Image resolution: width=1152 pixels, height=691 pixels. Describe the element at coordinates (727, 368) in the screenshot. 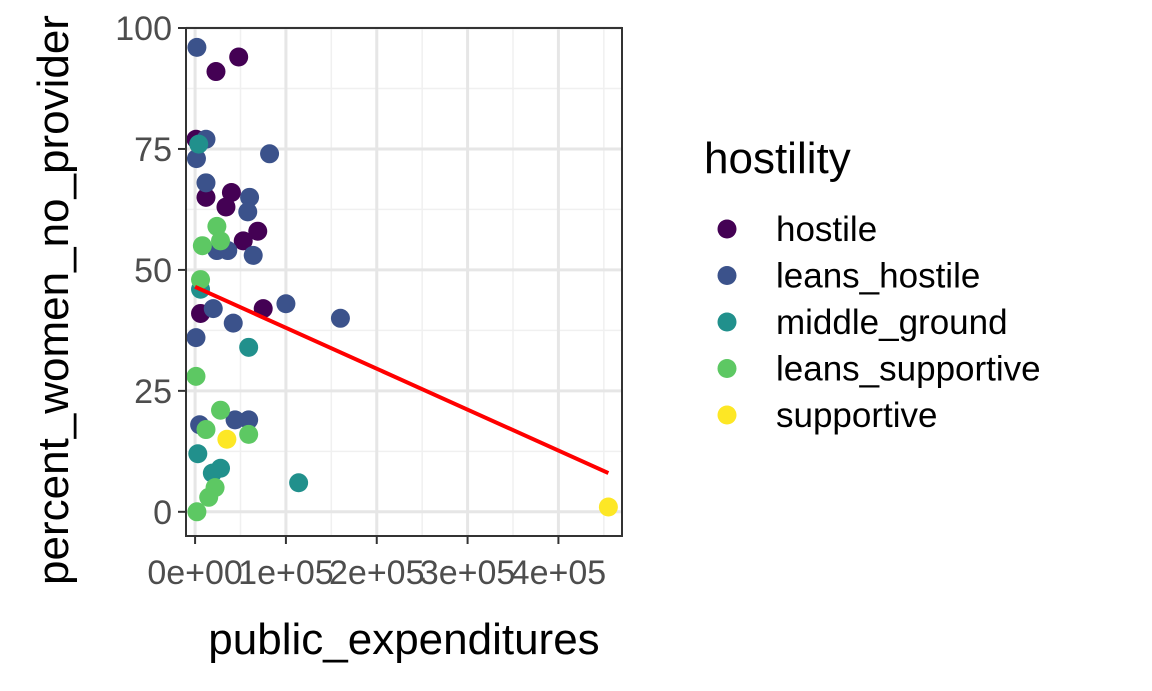

I see `legend-key-leans_supportive` at that location.